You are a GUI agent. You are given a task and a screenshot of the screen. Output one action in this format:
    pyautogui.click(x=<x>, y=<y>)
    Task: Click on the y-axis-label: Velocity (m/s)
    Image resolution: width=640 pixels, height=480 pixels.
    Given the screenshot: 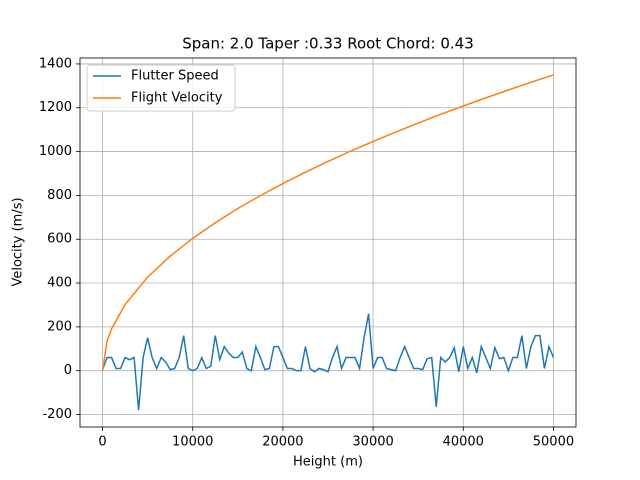 What is the action you would take?
    pyautogui.click(x=18, y=241)
    